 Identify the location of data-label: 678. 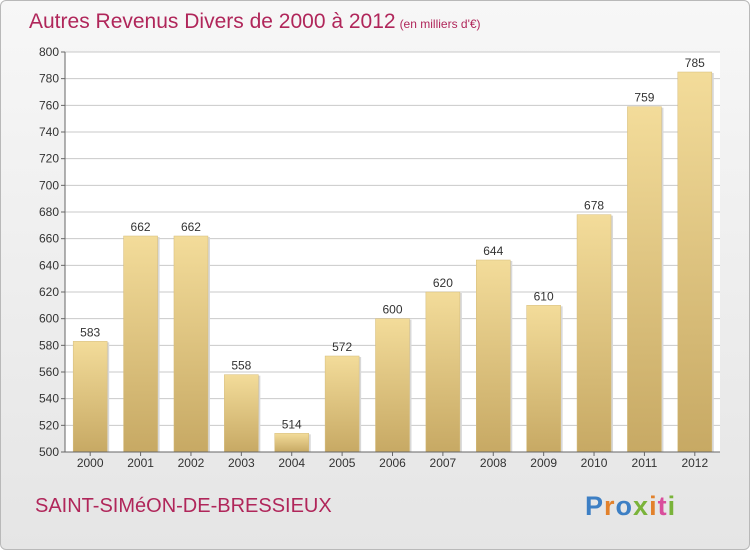
(594, 206).